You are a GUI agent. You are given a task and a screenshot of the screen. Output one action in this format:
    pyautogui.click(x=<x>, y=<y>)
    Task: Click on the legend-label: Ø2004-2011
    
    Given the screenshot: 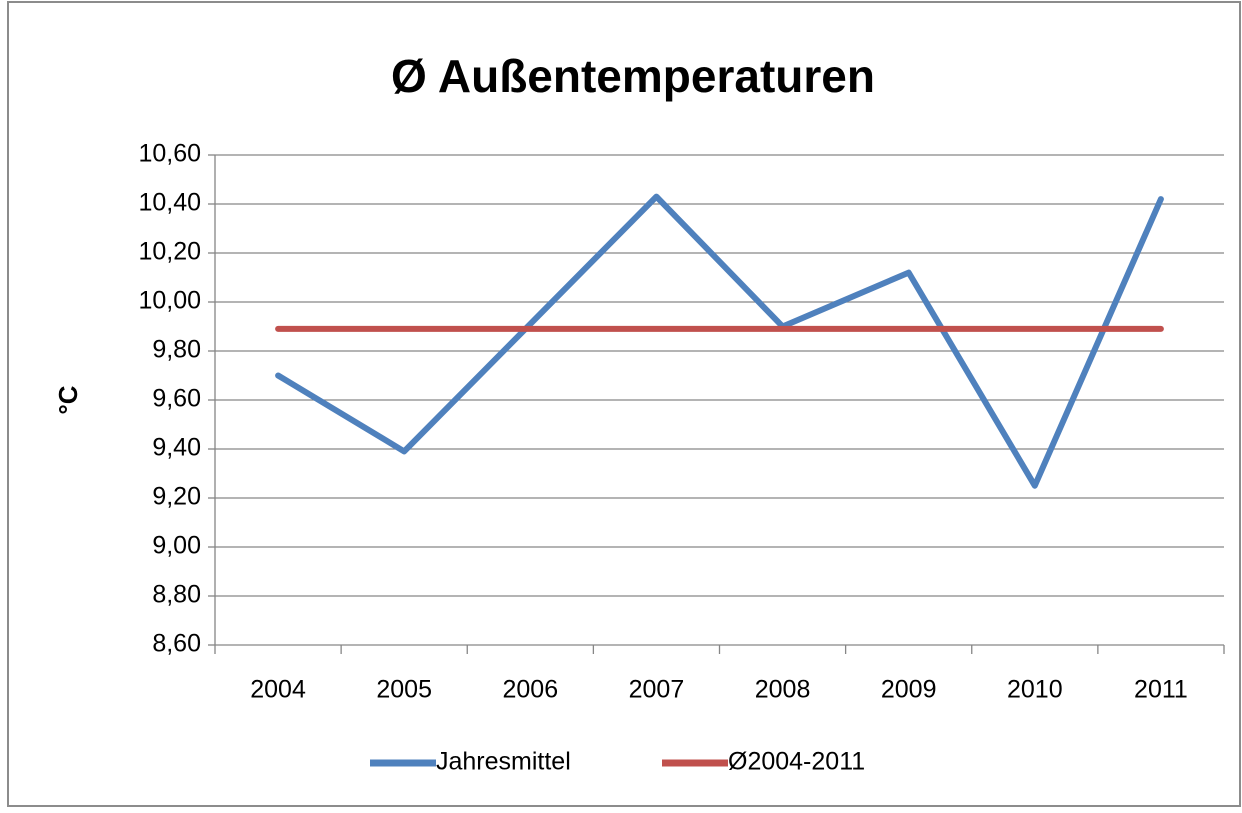 What is the action you would take?
    pyautogui.click(x=796, y=762)
    